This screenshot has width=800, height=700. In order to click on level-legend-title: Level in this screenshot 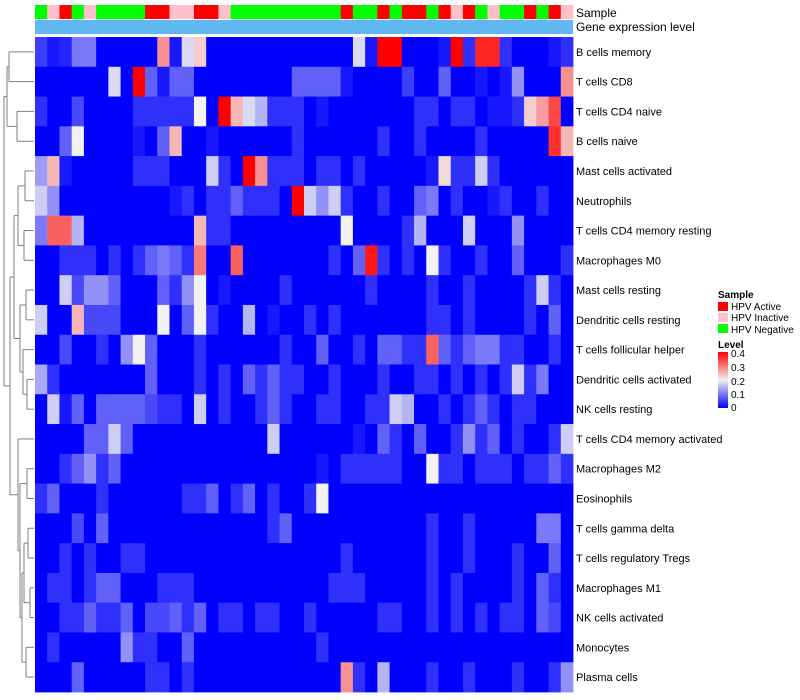, I will do `click(731, 345)`.